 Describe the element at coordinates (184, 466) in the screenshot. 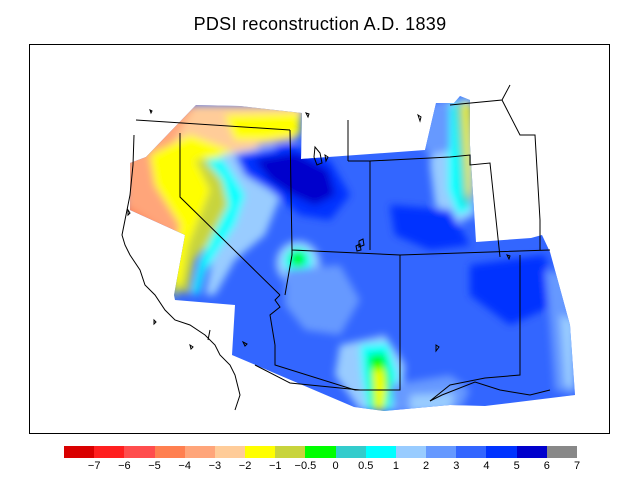

I see `legend-label: −4` at that location.